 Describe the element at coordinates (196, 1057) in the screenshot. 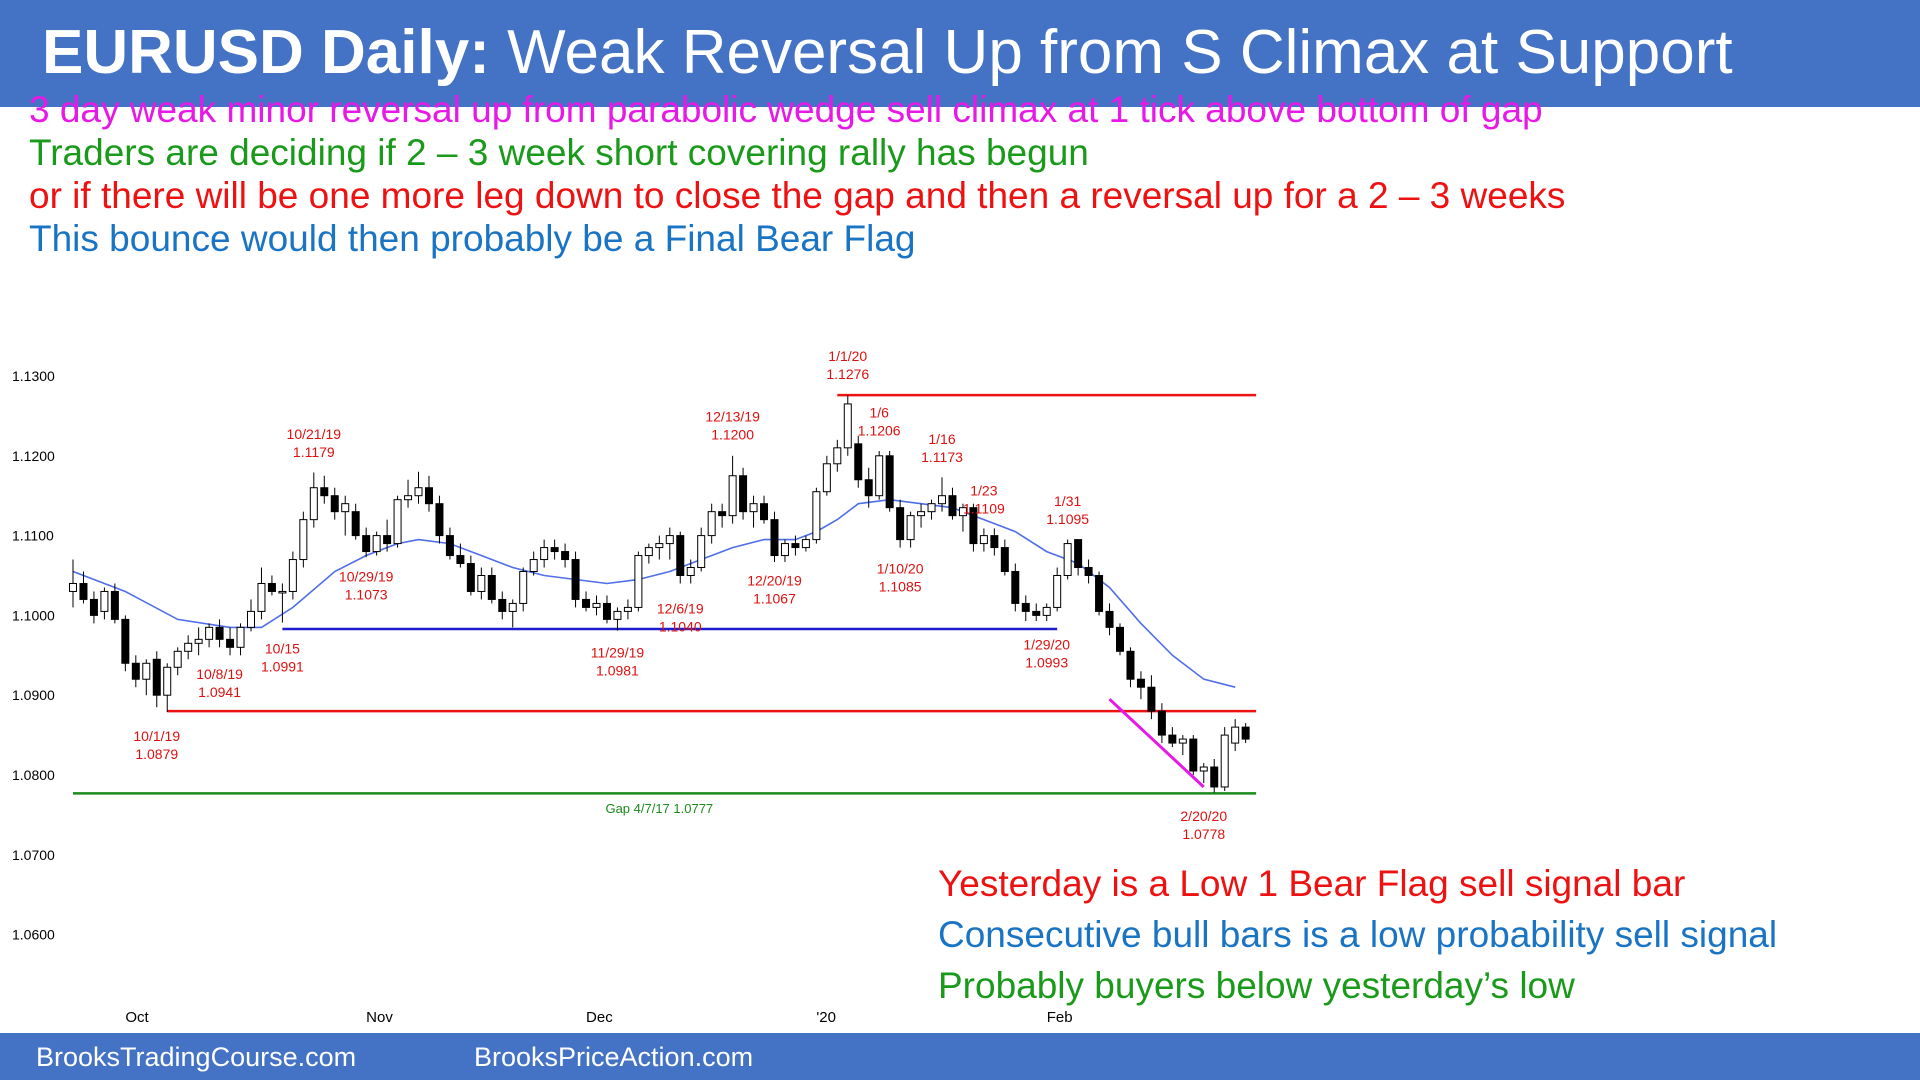

I see `footer-link-trading-course: BrooksTradingCourse.com` at that location.